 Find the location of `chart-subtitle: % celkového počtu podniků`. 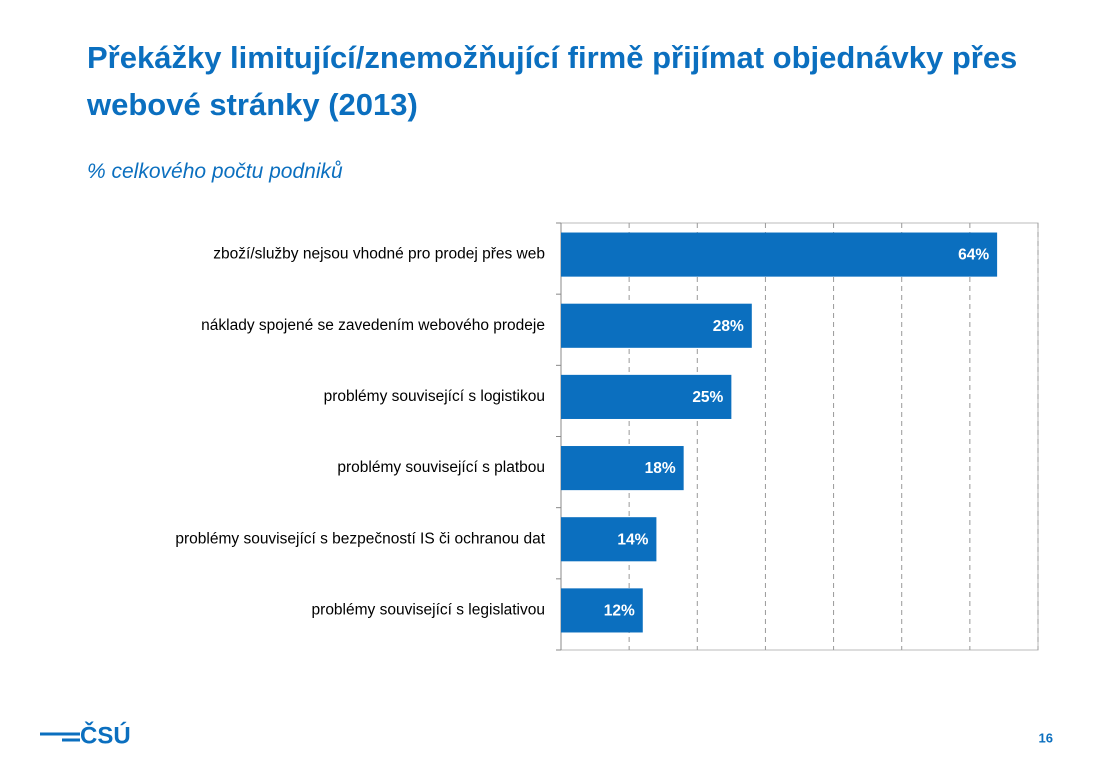

chart-subtitle: % celkového počtu podniků is located at coordinates (215, 171).